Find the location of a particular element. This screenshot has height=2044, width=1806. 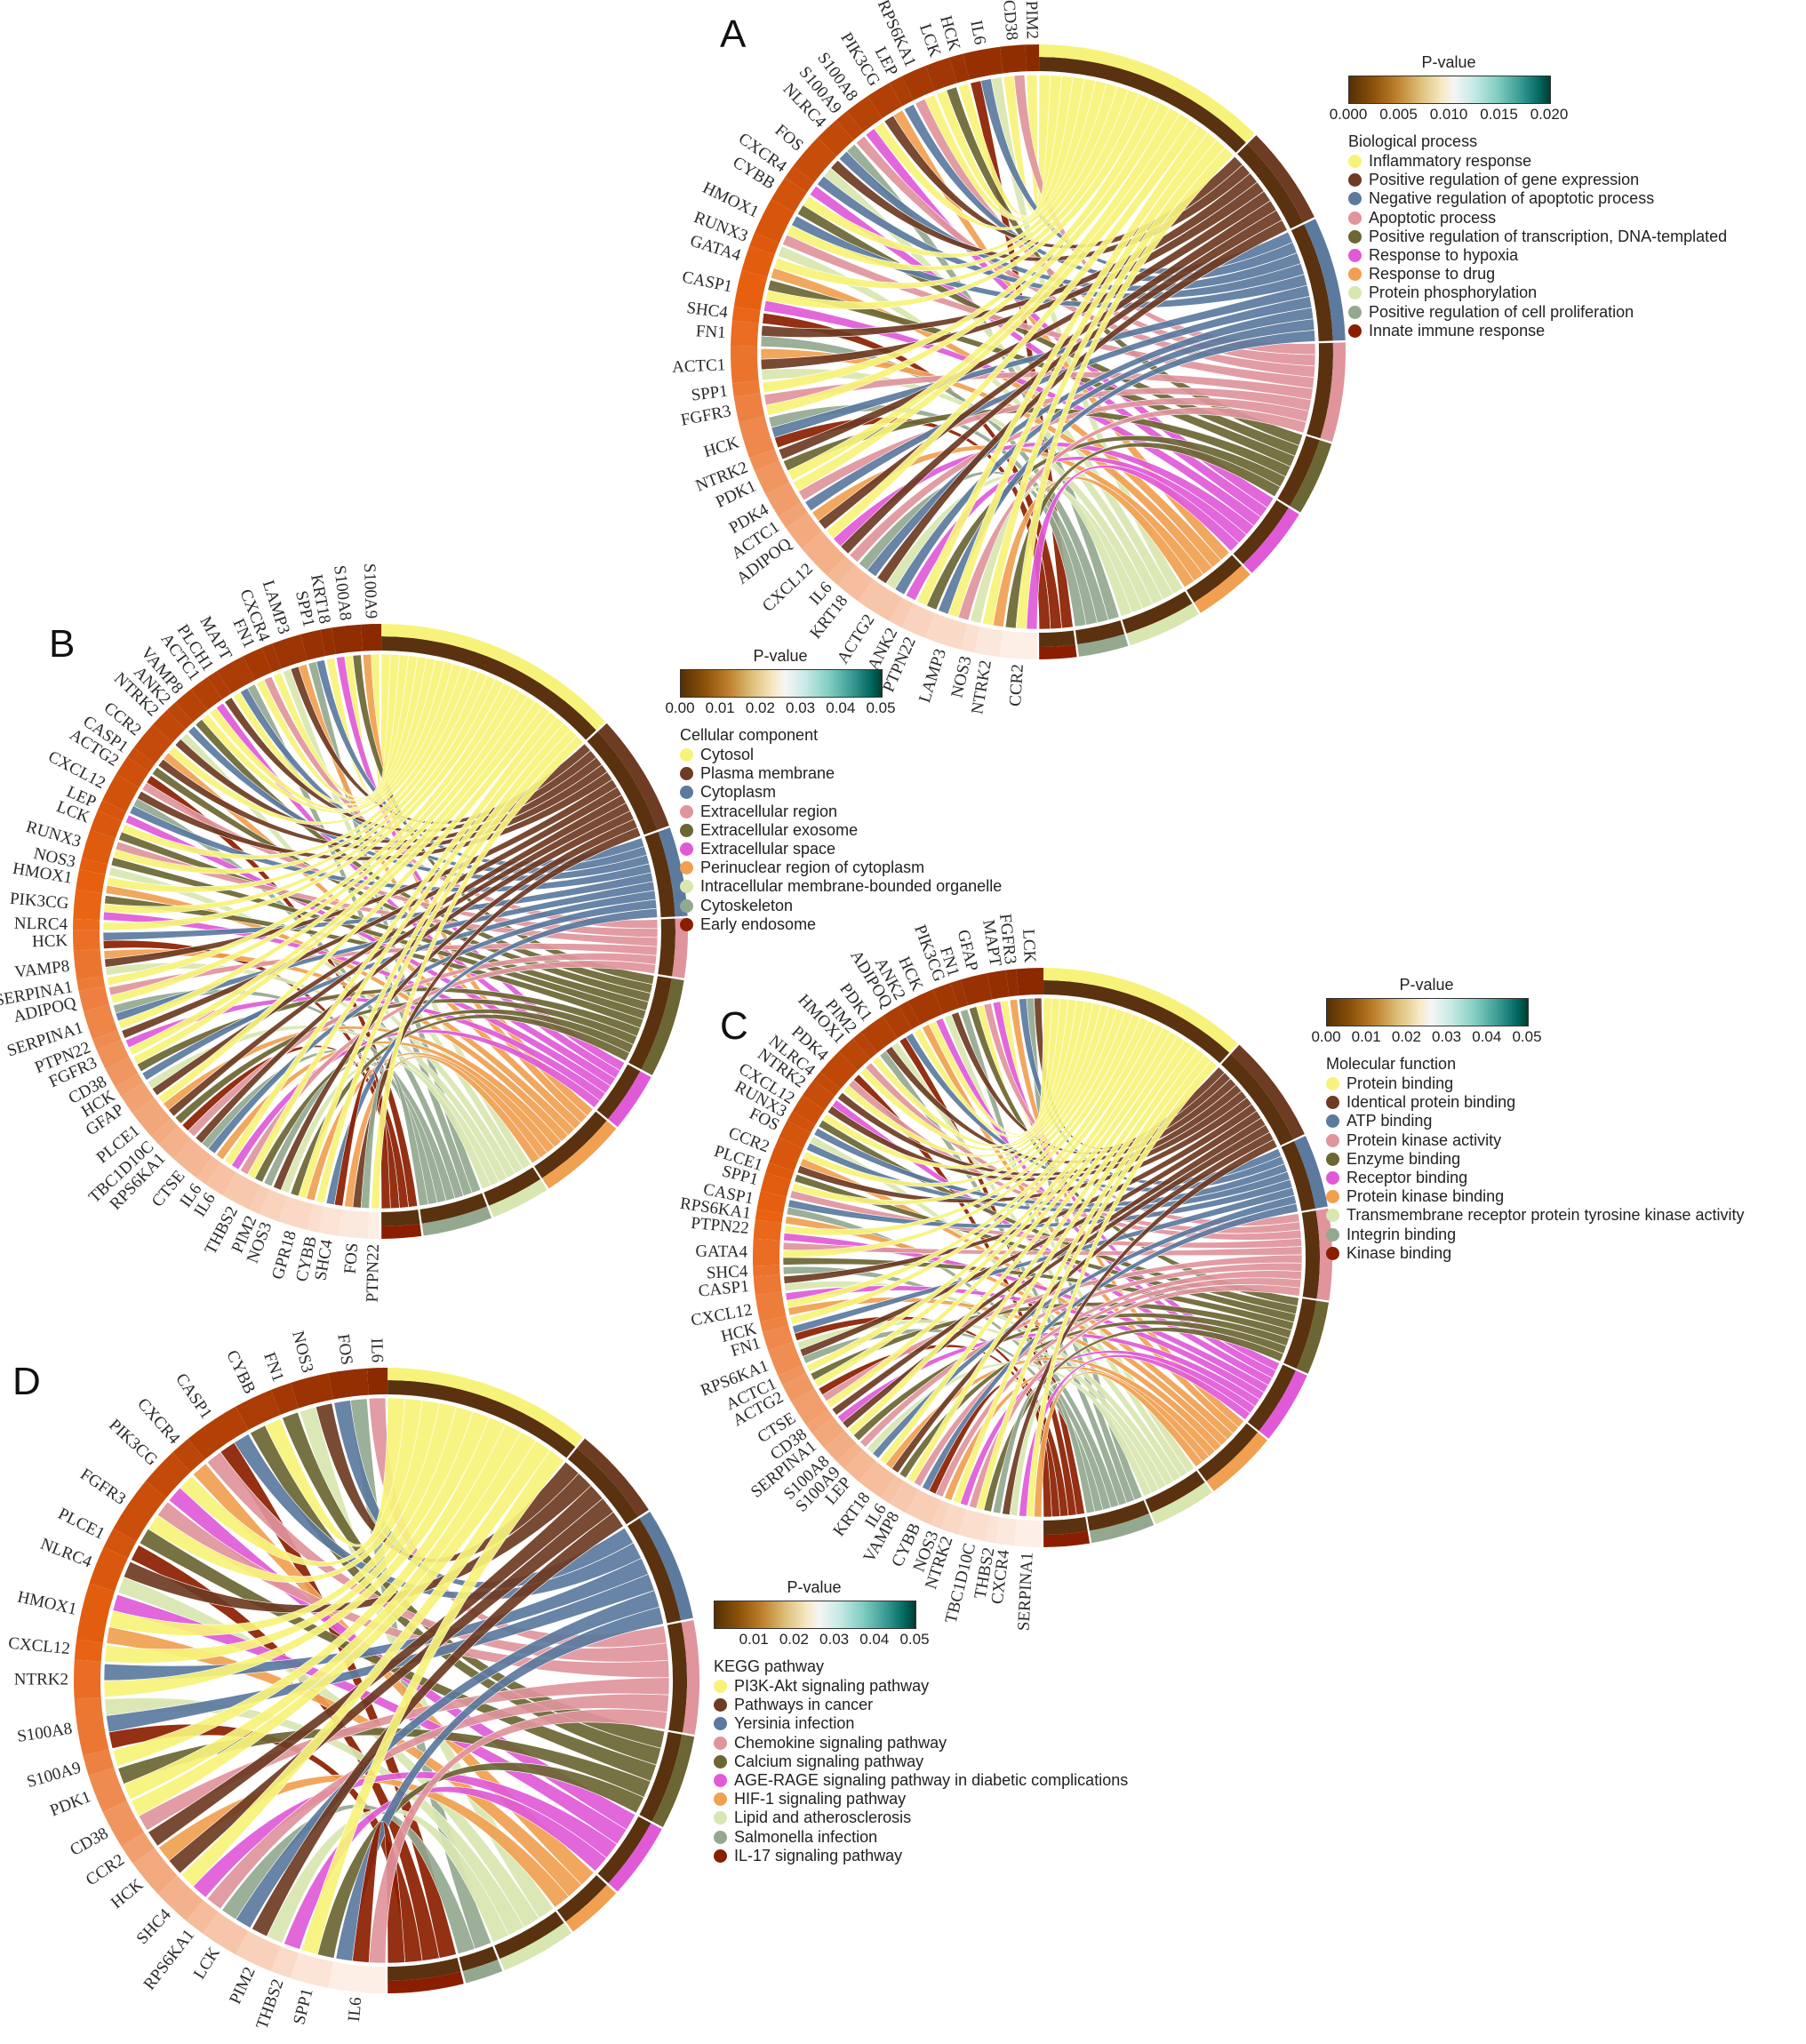

legend-item: Integrin binding is located at coordinates (1535, 1235).